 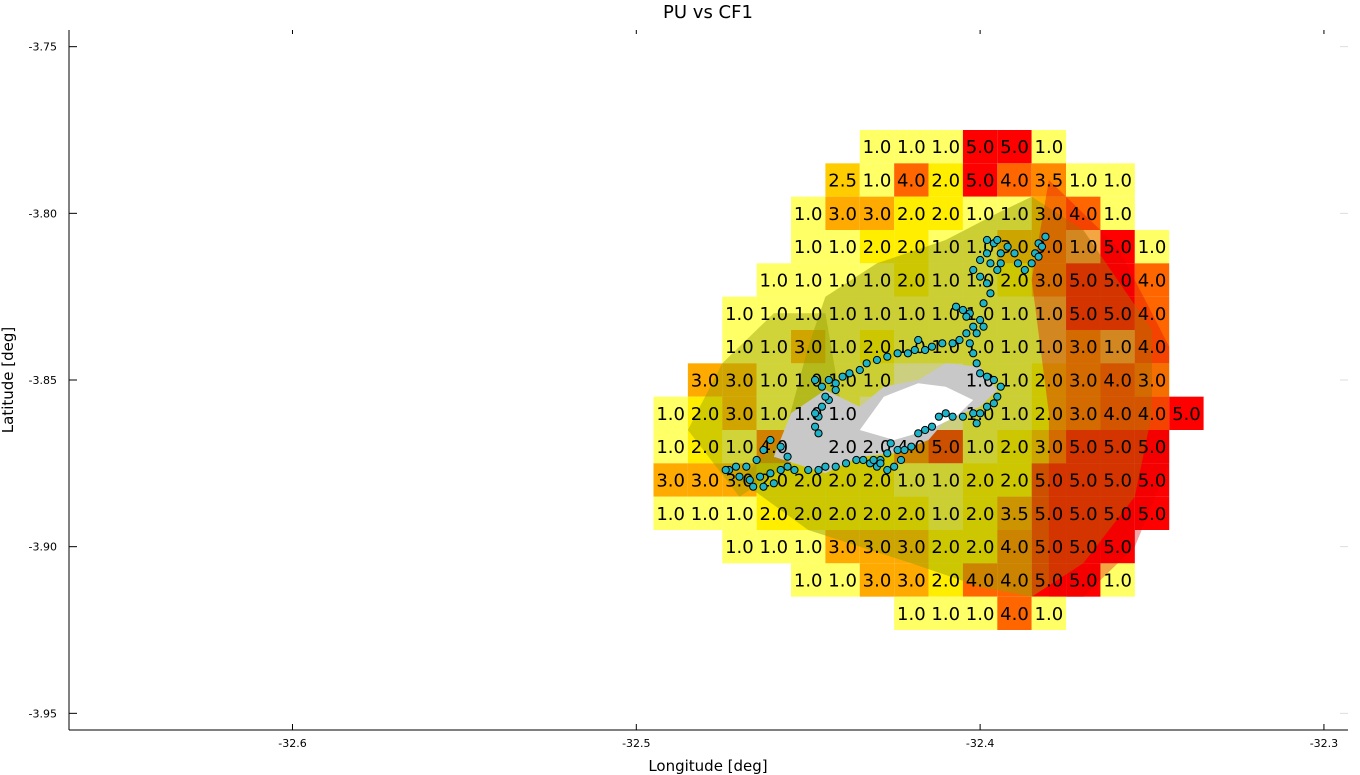 I want to click on heatmap-cell-label: 3.5, so click(x=1014, y=514).